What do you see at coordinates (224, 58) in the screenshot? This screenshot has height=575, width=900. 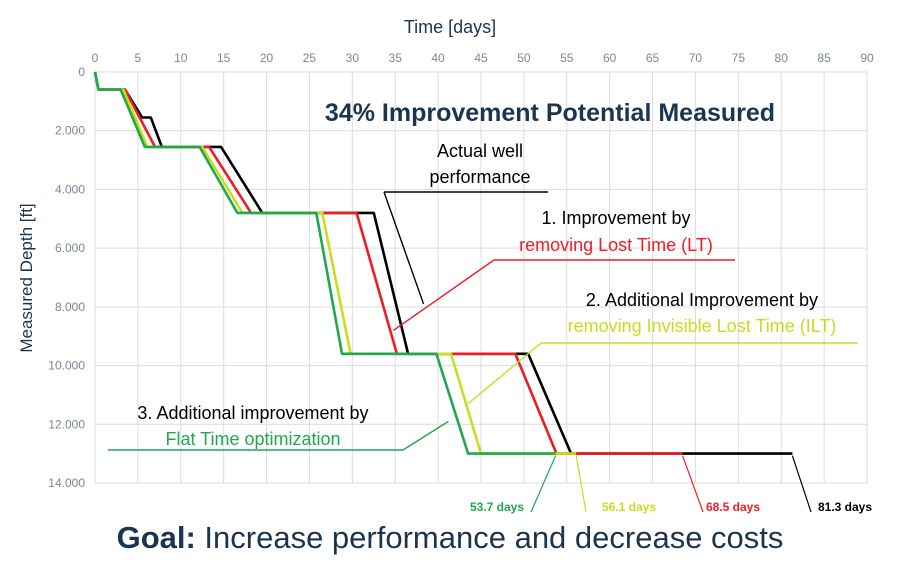 I see `x-tick-label: 15` at bounding box center [224, 58].